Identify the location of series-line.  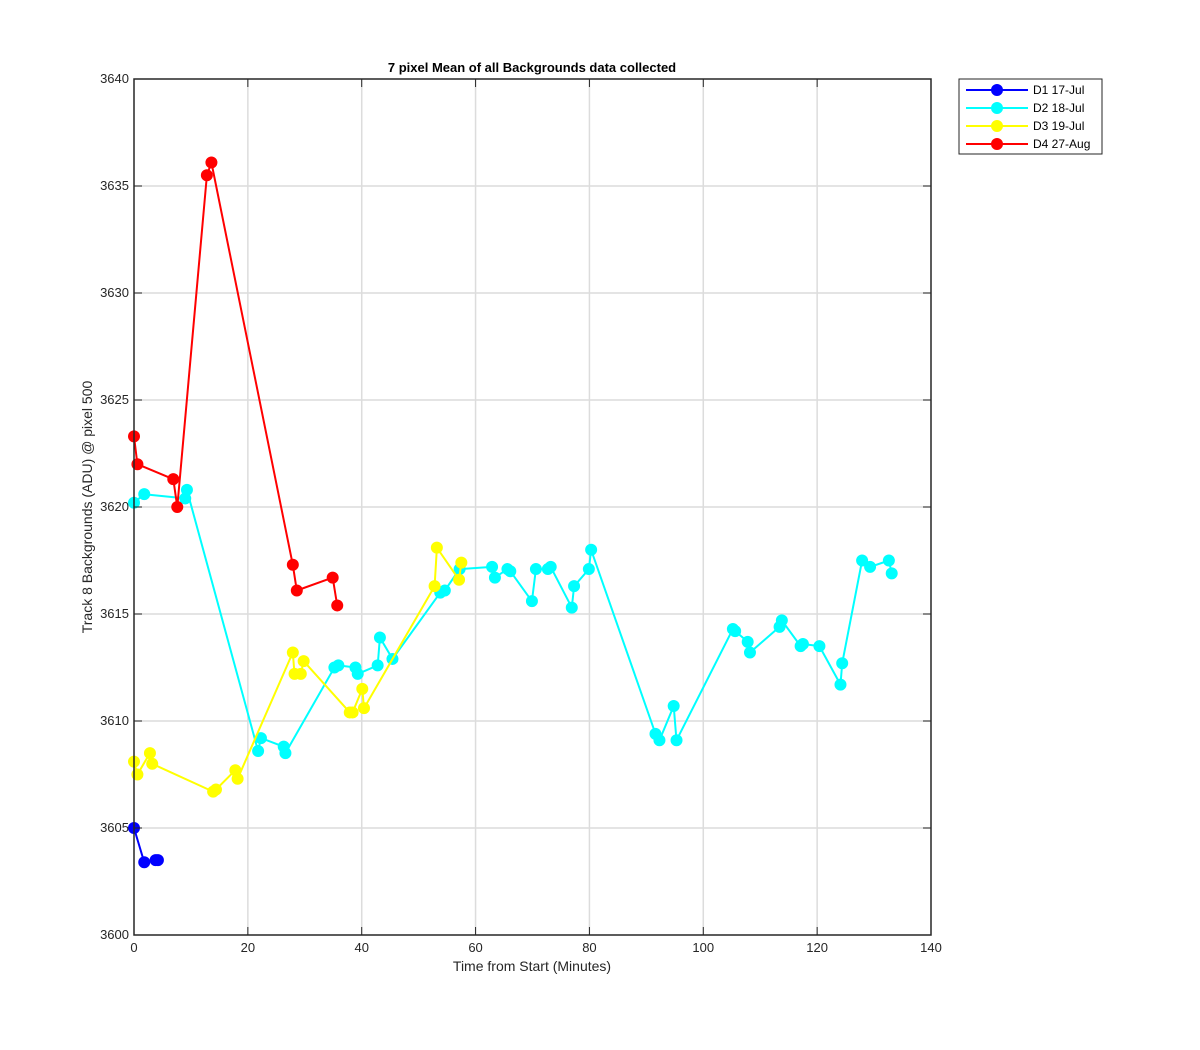
(236, 383).